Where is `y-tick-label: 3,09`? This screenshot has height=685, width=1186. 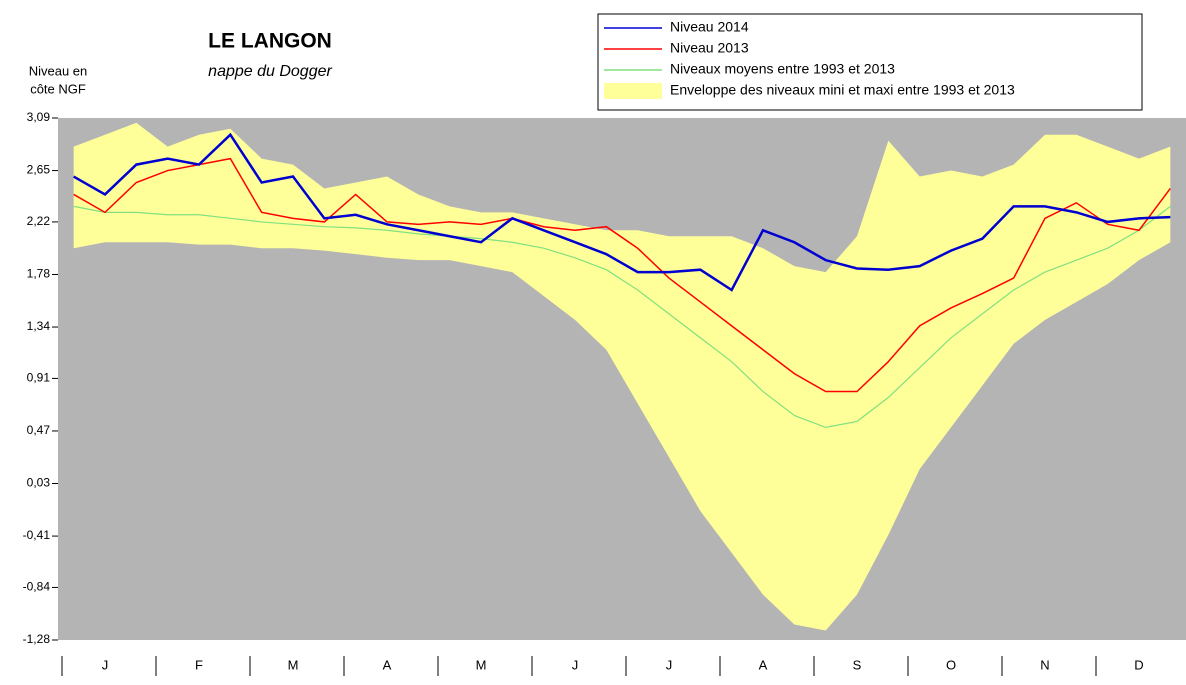
y-tick-label: 3,09 is located at coordinates (39, 117).